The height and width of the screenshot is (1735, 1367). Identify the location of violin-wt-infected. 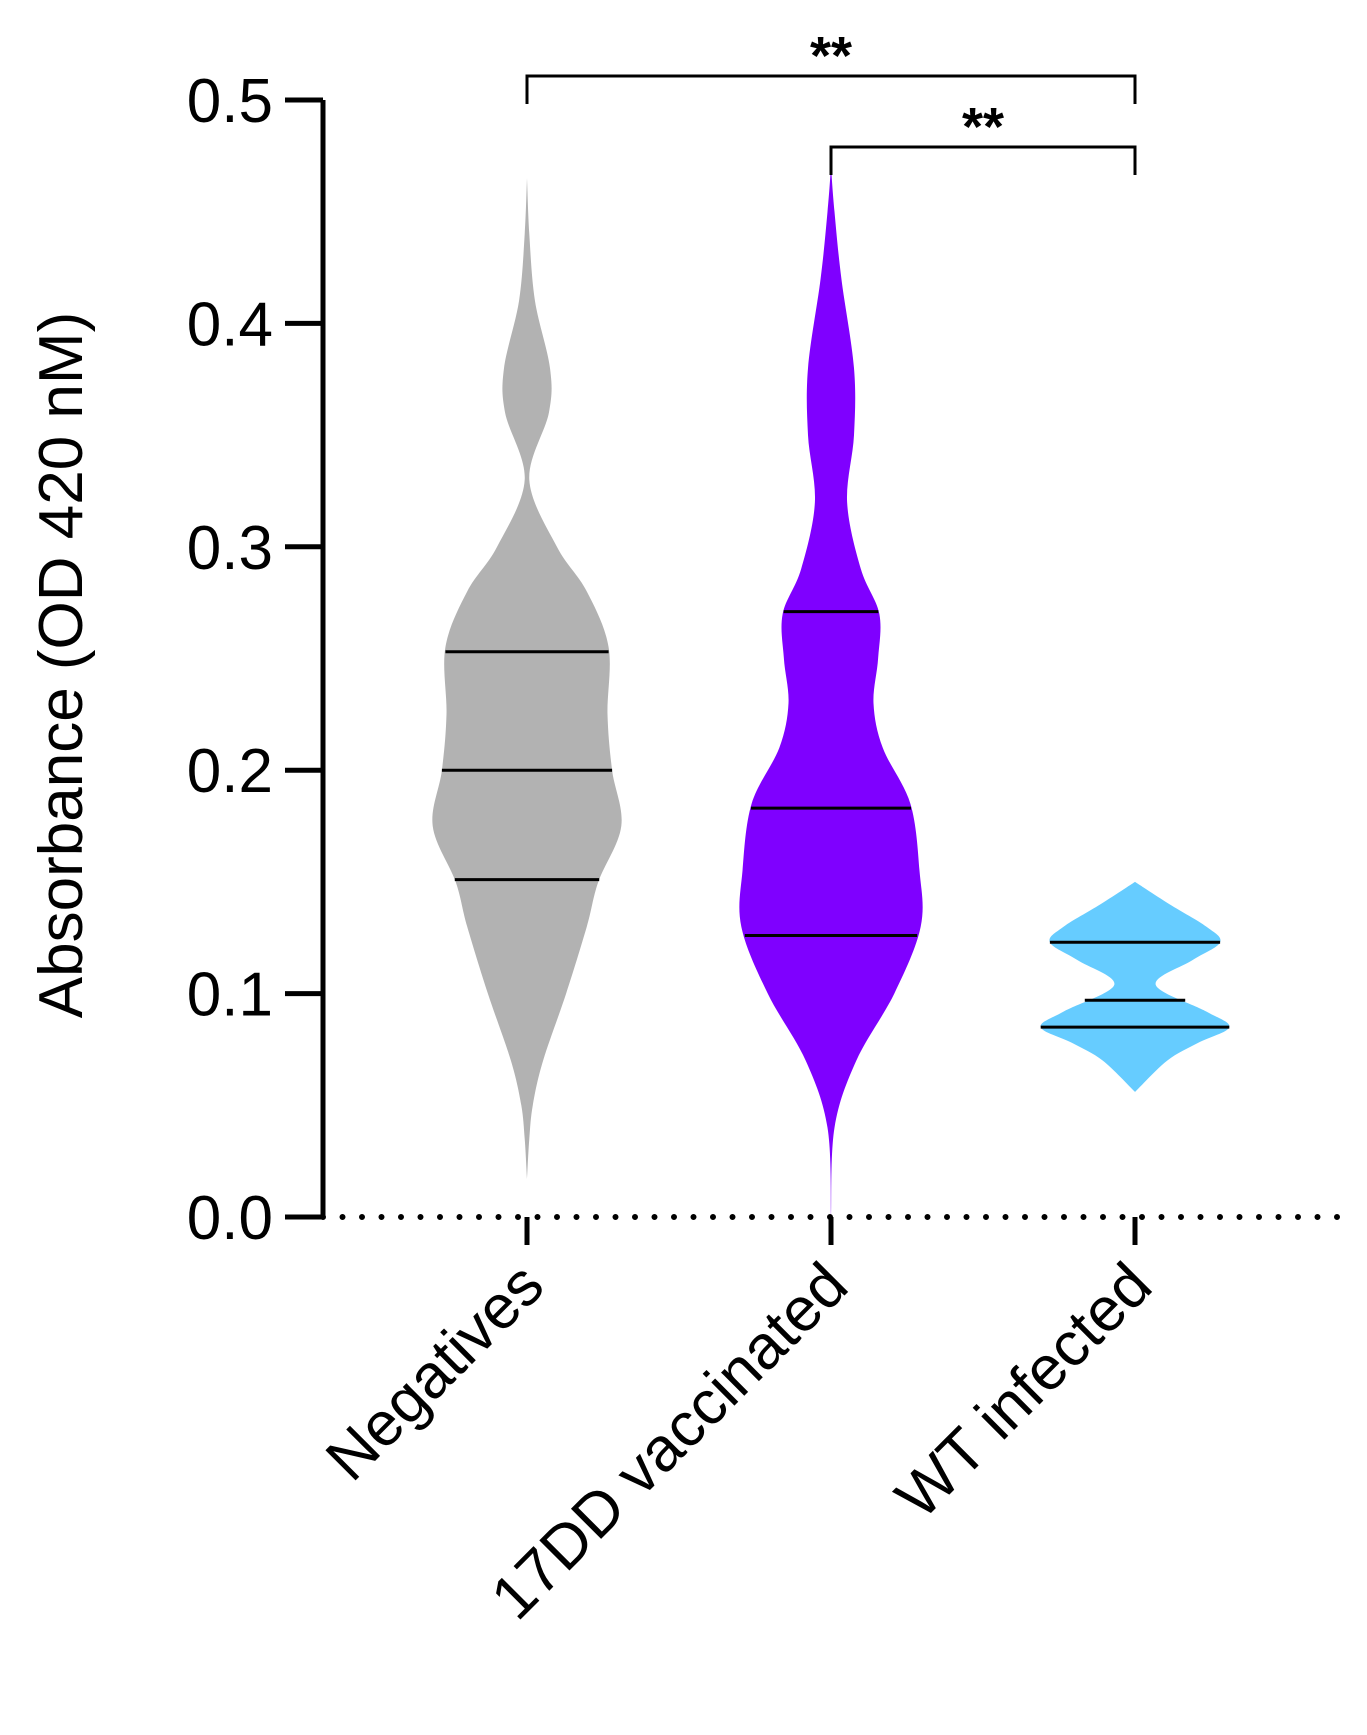
(1135, 986).